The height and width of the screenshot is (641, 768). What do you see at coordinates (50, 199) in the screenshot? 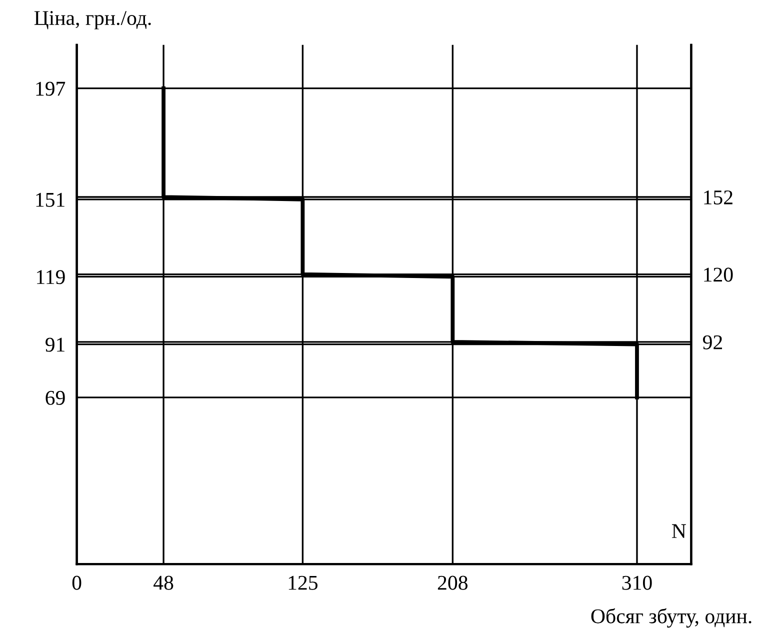
I see `y-tick-label: 151` at bounding box center [50, 199].